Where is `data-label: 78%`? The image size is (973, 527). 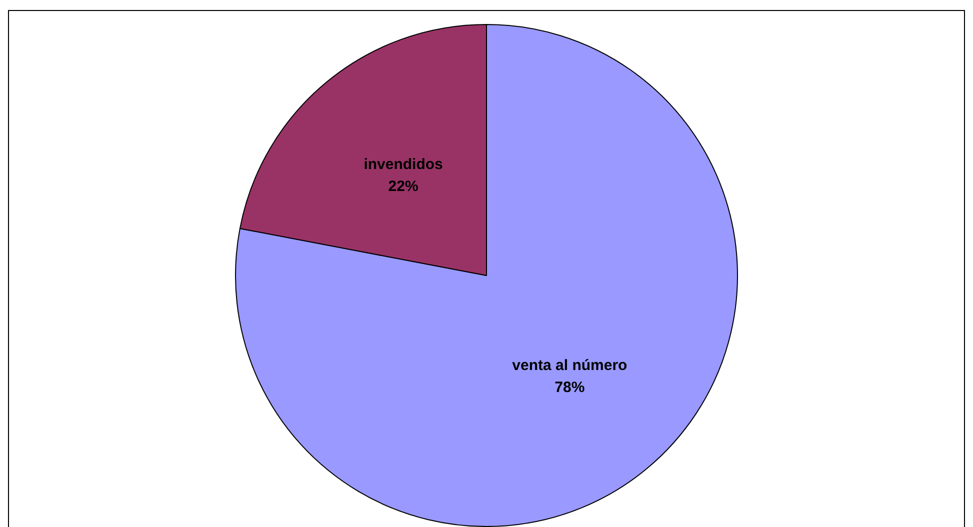 data-label: 78% is located at coordinates (569, 387).